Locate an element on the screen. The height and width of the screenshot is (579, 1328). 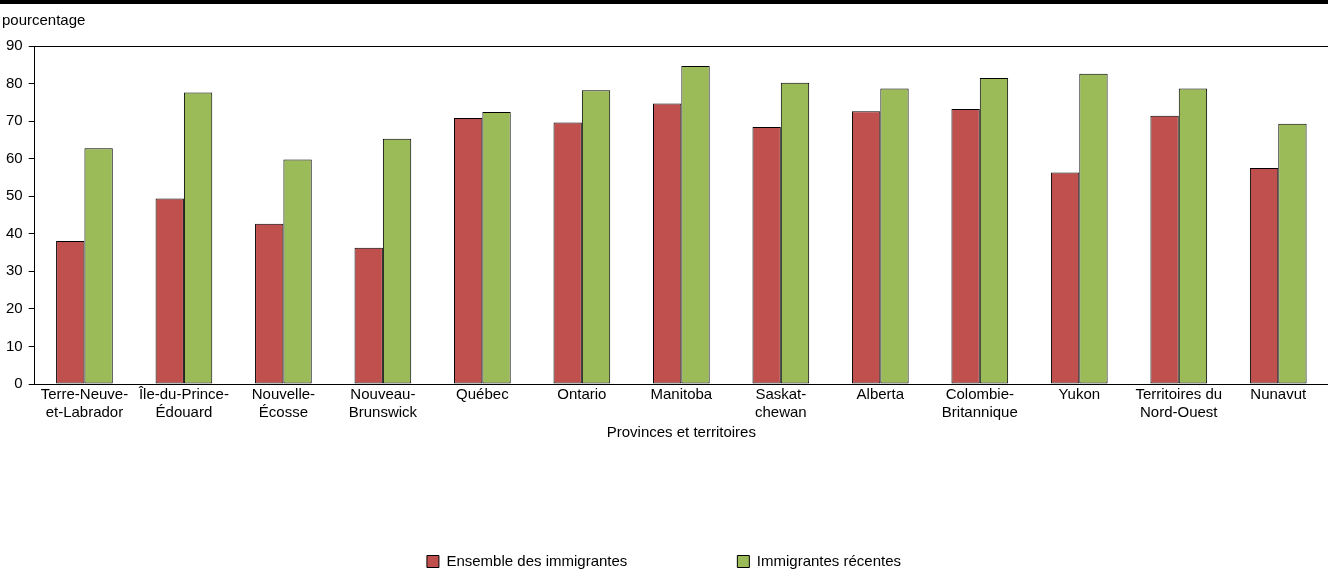
legend-label: Immigrantes récentes is located at coordinates (829, 560).